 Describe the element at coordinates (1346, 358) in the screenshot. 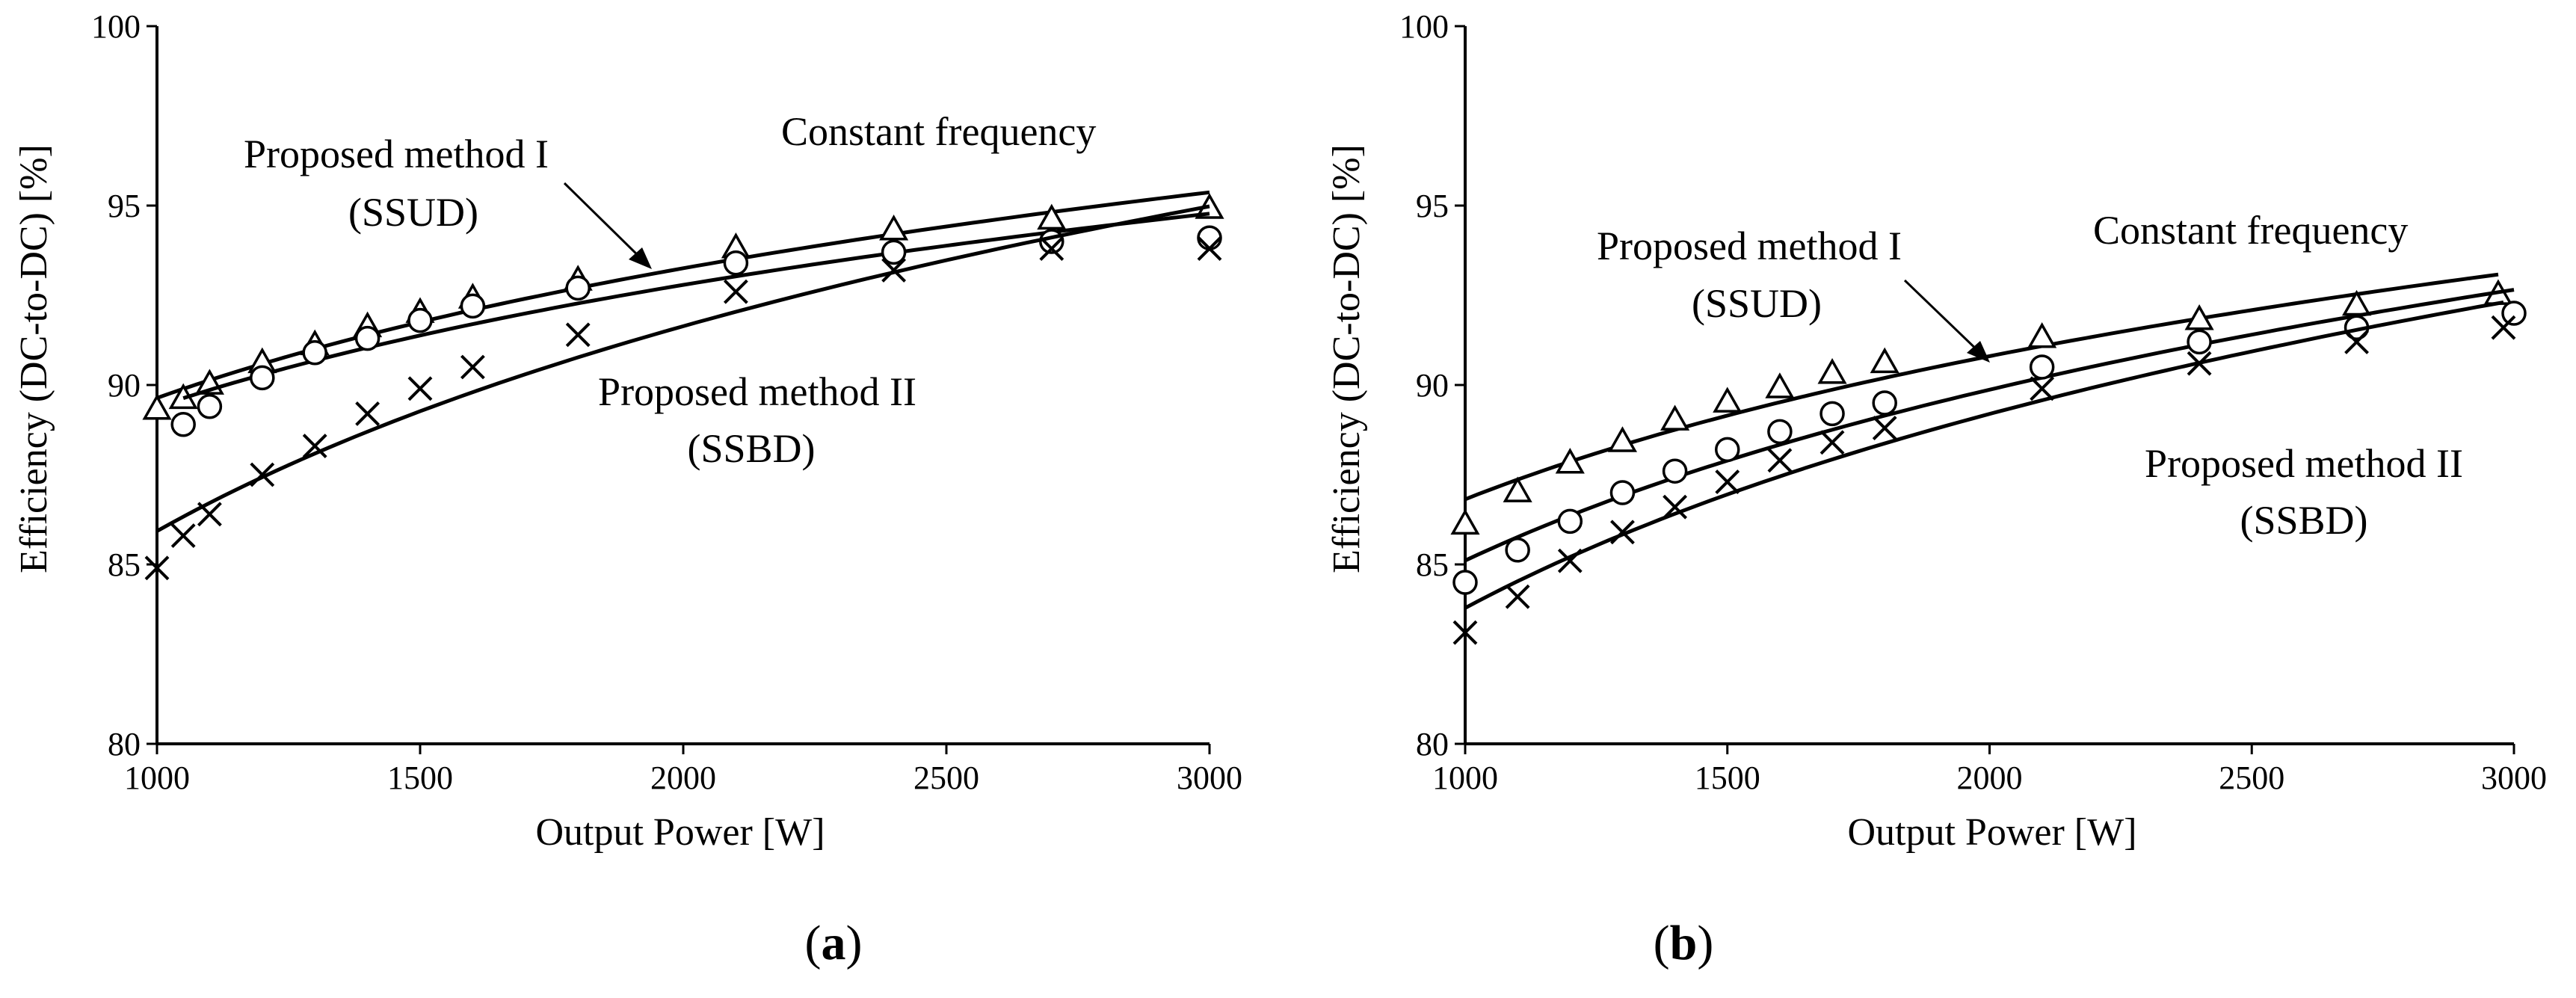

I see `y-axis-title-b: Efficiency (DC-to-DC) [%]` at that location.